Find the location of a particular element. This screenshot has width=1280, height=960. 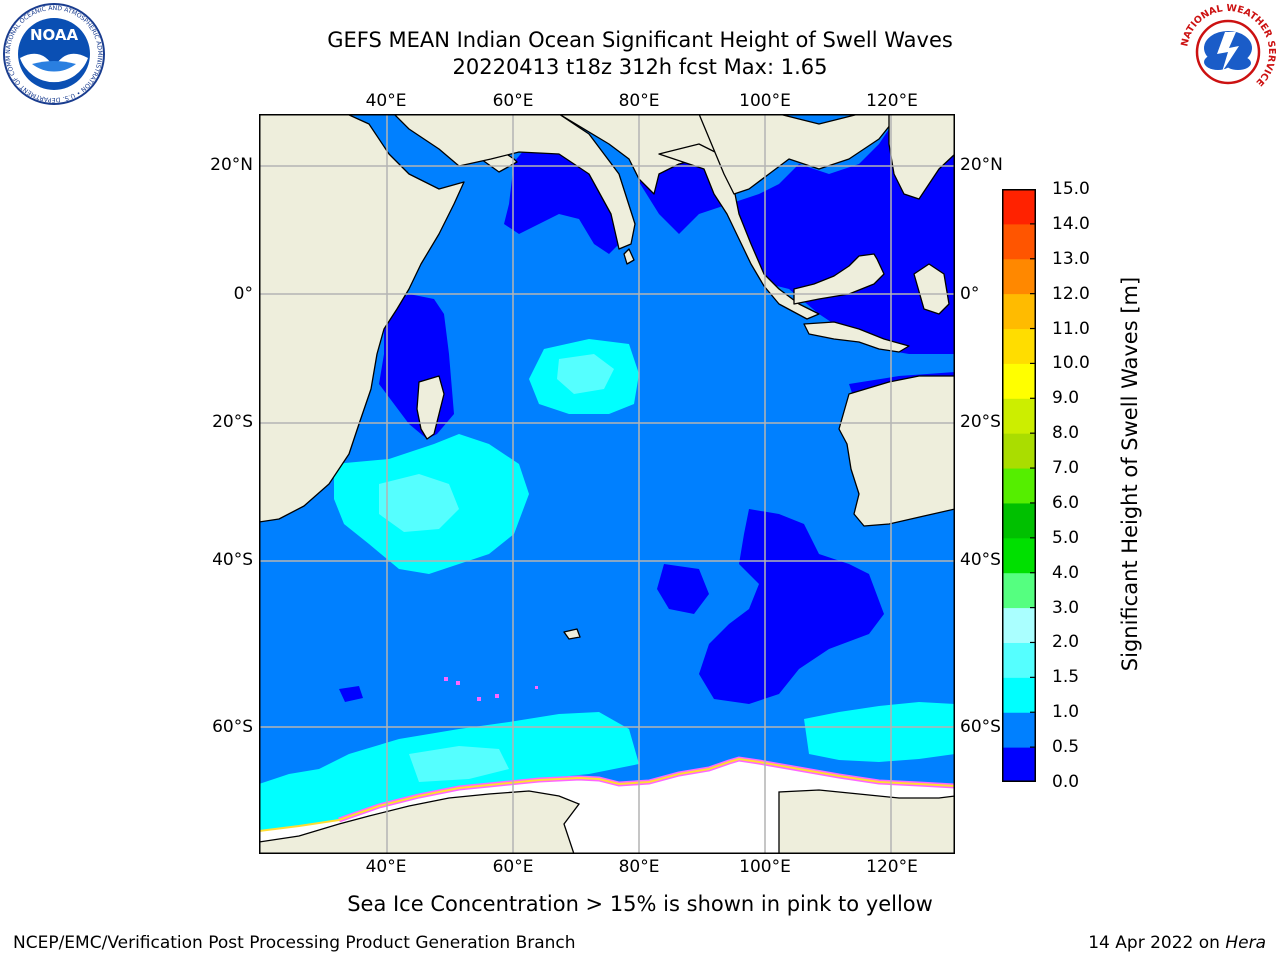

colorbar-tick-label: 11.0 is located at coordinates (1071, 328).